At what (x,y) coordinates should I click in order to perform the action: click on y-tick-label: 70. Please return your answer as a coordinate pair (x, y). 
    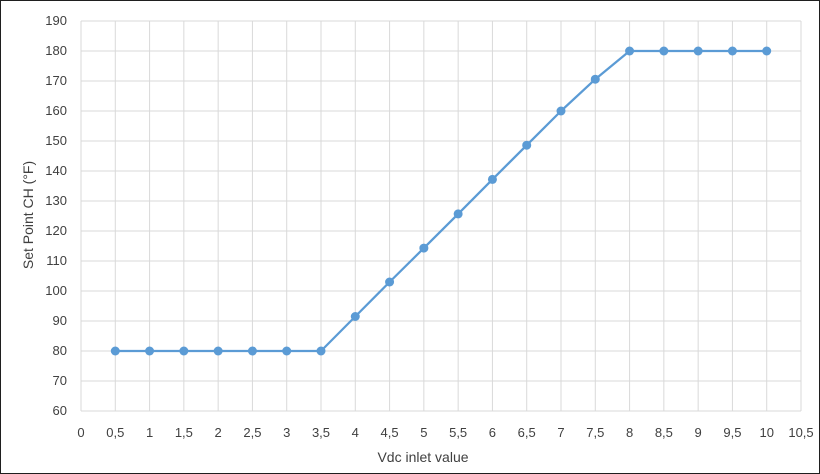
    Looking at the image, I should click on (60, 380).